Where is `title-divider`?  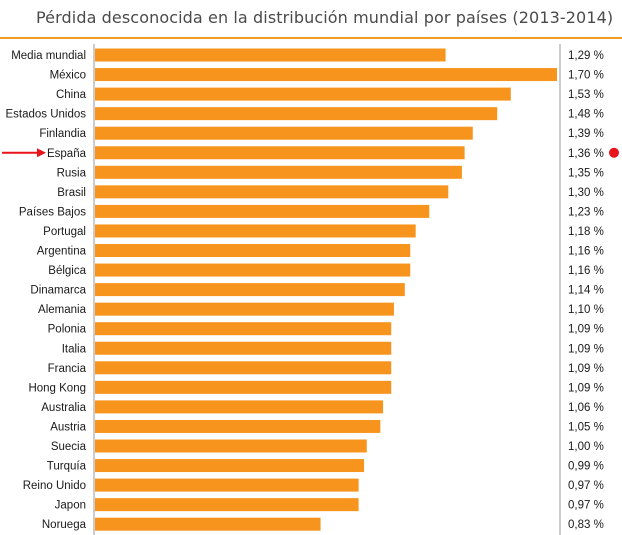 title-divider is located at coordinates (311, 38).